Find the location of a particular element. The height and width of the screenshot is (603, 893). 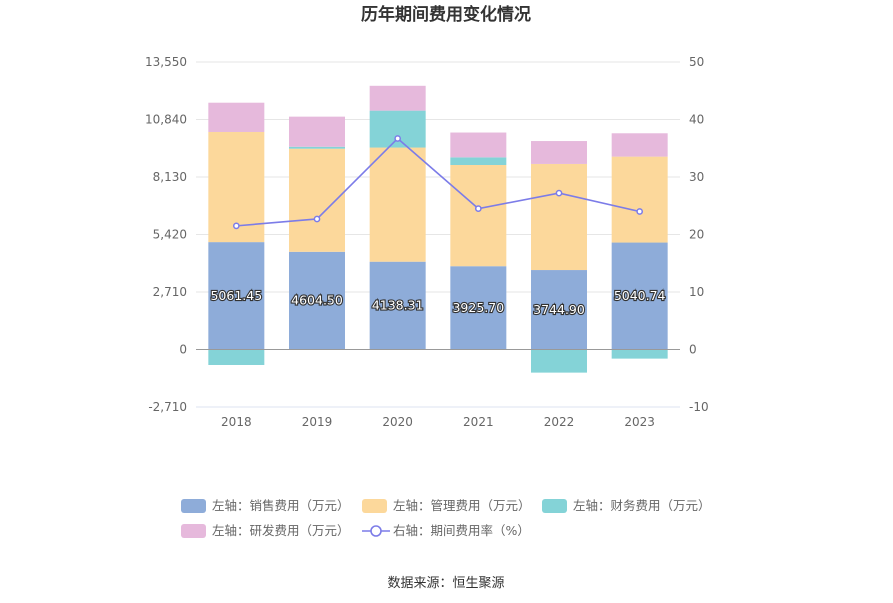

y-right-tick-label: -10 is located at coordinates (699, 407).